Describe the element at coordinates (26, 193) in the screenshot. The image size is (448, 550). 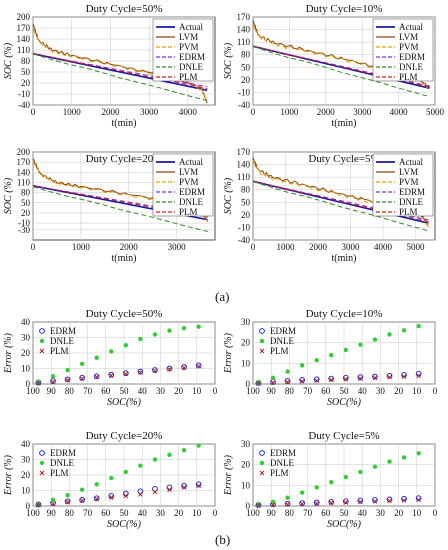
I see `y-tick-label: 80` at that location.